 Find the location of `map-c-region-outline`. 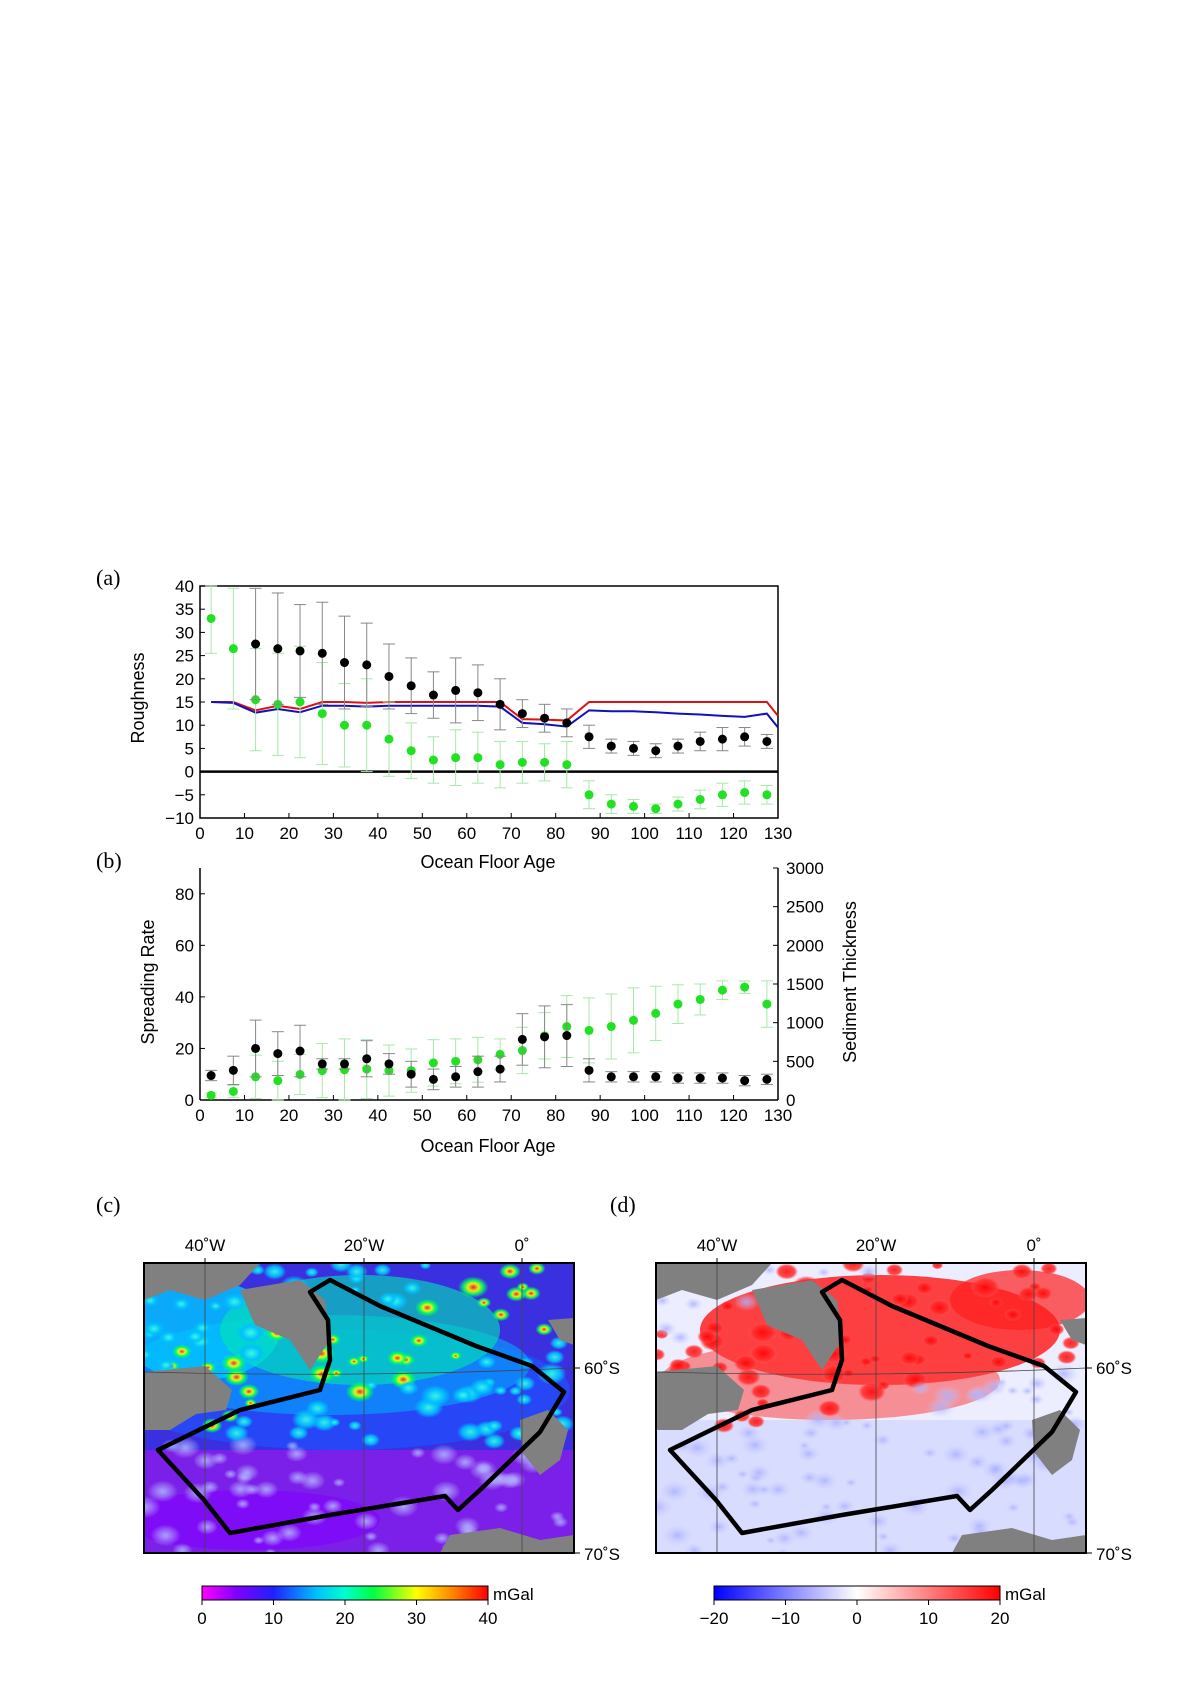

map-c-region-outline is located at coordinates (361, 1406).